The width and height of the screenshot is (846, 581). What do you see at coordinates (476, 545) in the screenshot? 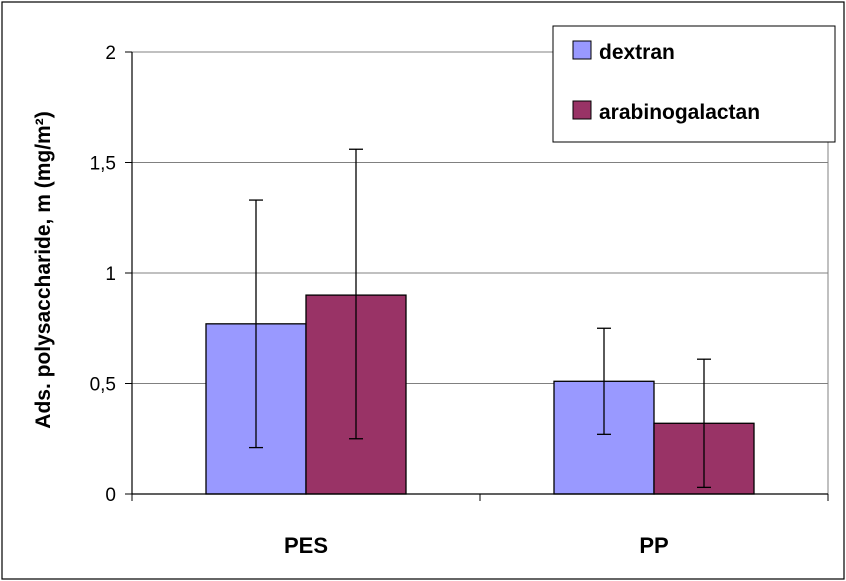
I see `x-categories: PES PP` at bounding box center [476, 545].